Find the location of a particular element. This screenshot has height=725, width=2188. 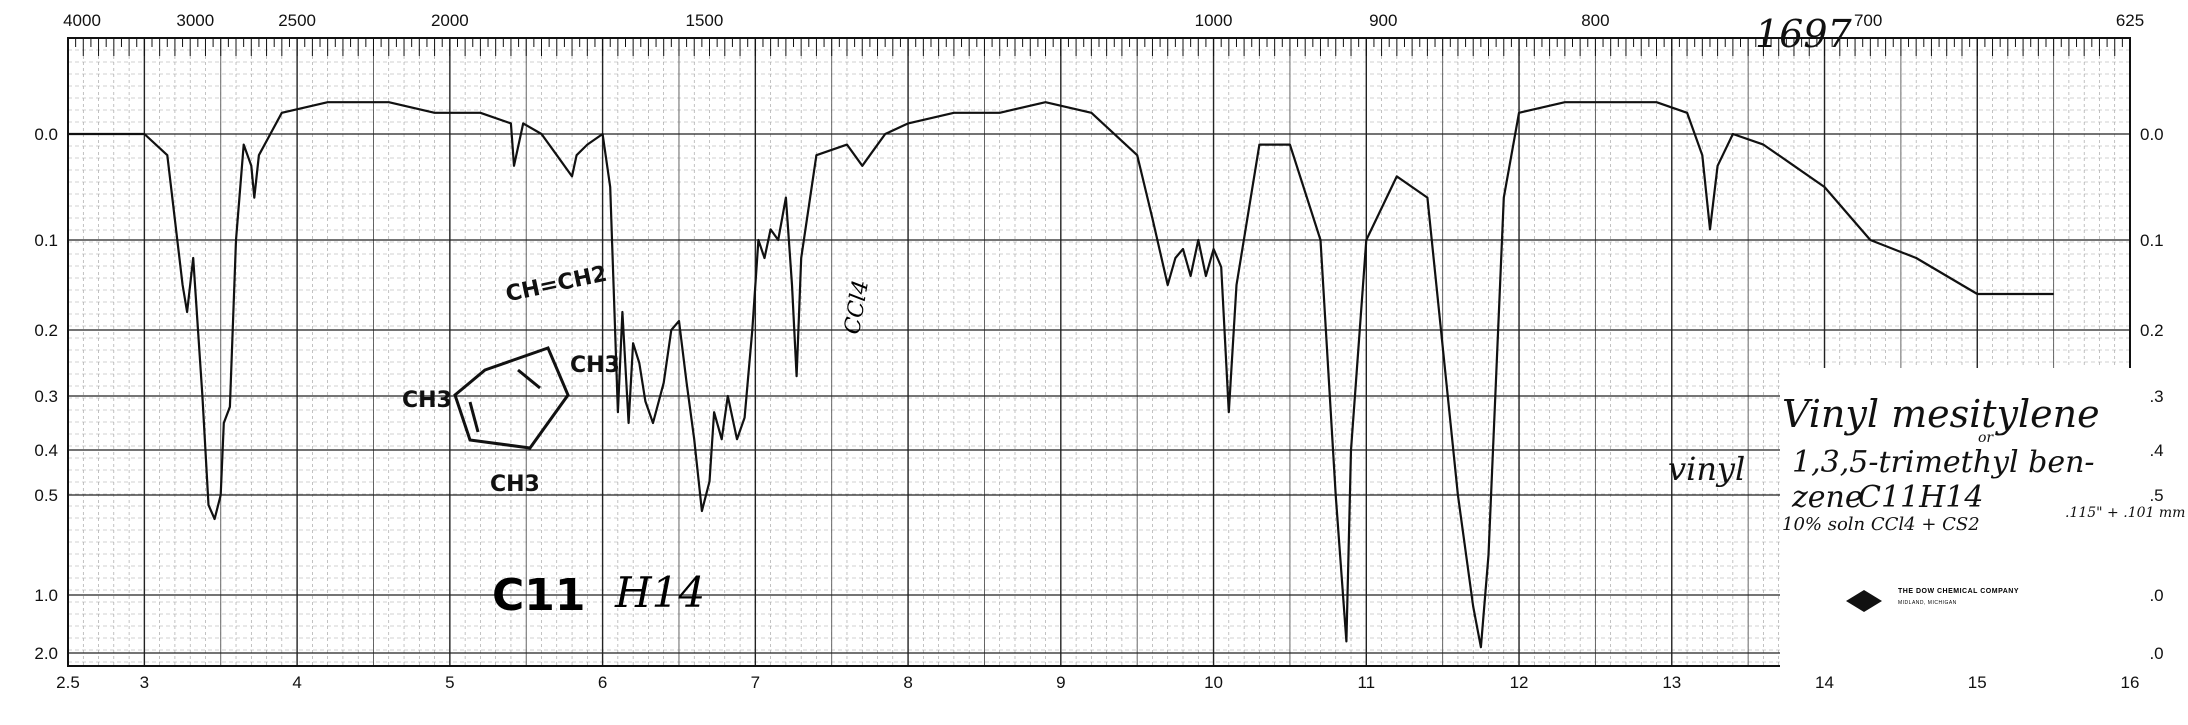

y-tick-label: 0.2 is located at coordinates (46, 330).